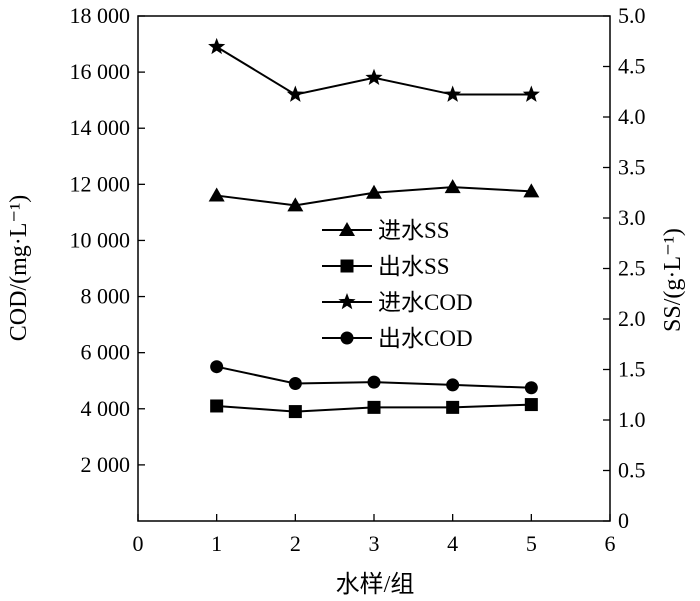  I want to click on y-left-tick-label: 18 000, so click(100, 15).